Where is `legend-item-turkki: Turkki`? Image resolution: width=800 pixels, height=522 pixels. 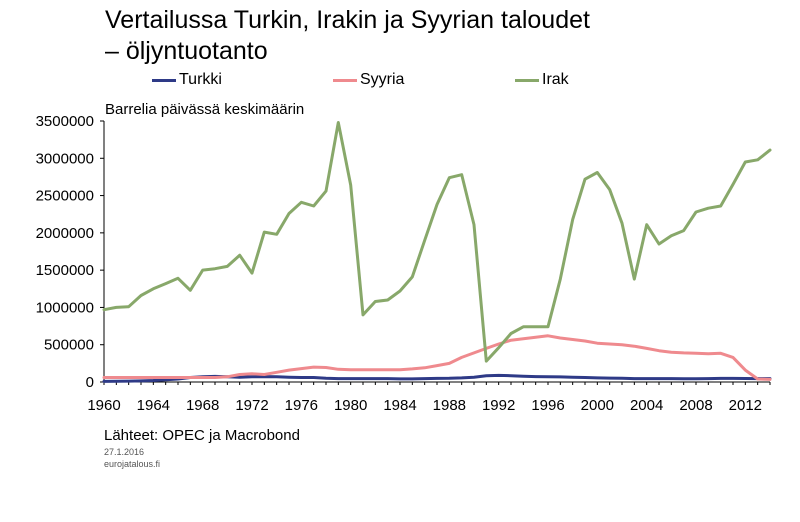 legend-item-turkki: Turkki is located at coordinates (187, 80).